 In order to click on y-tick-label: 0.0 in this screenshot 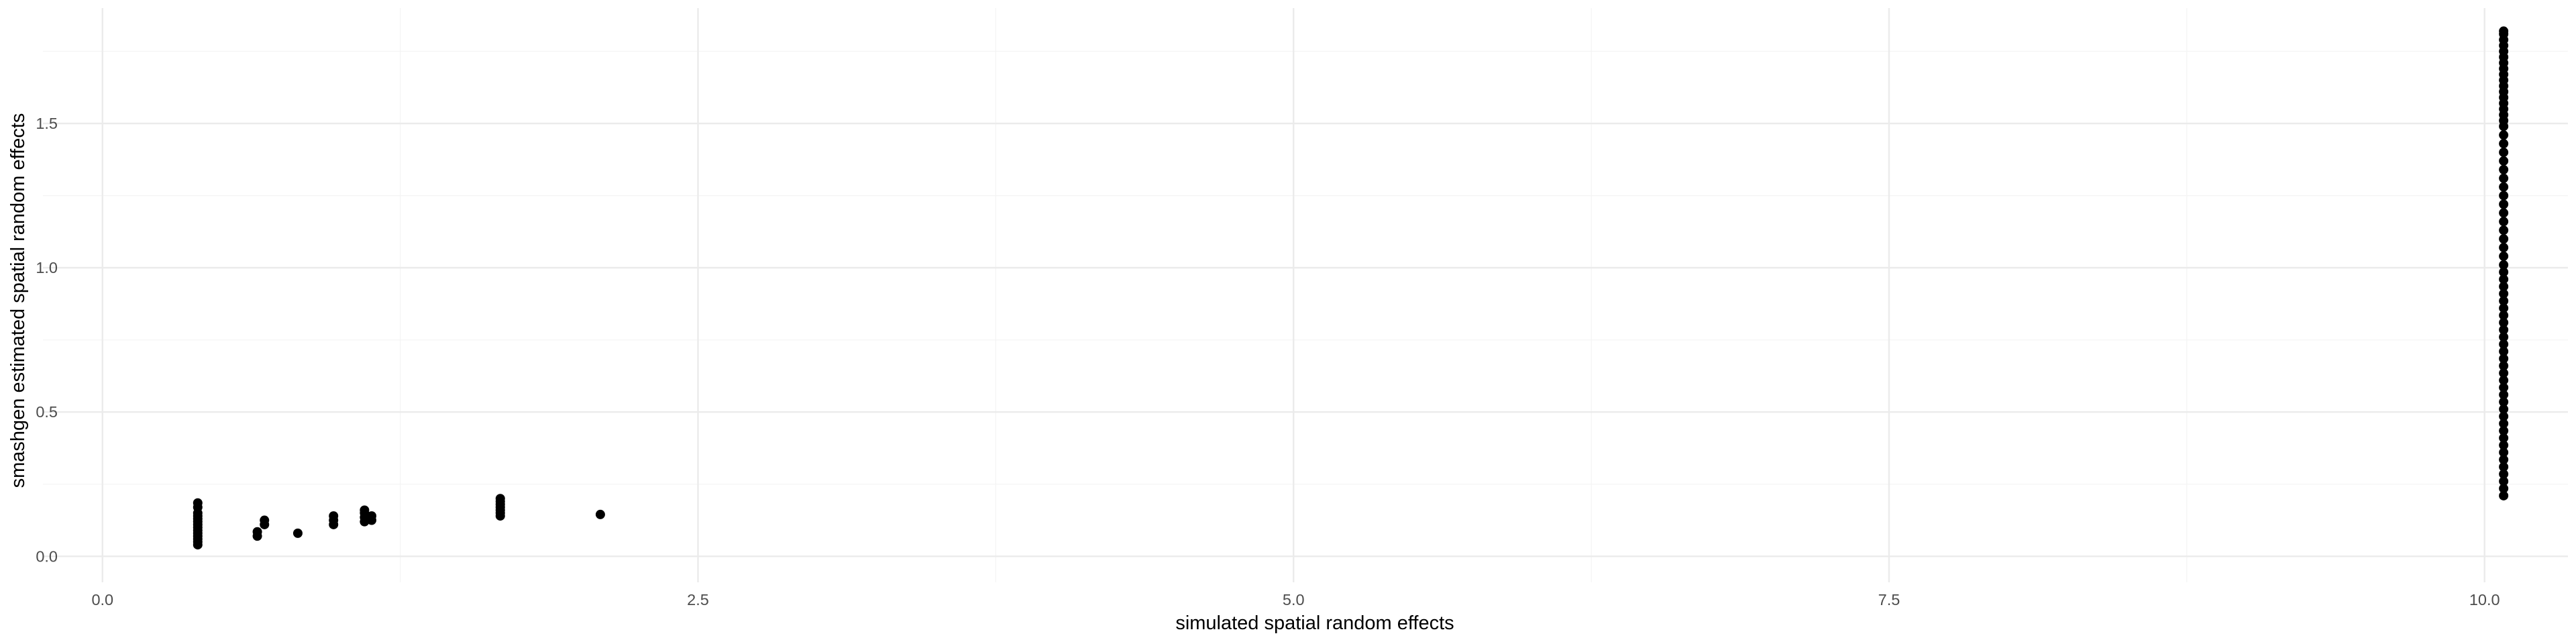, I will do `click(47, 556)`.